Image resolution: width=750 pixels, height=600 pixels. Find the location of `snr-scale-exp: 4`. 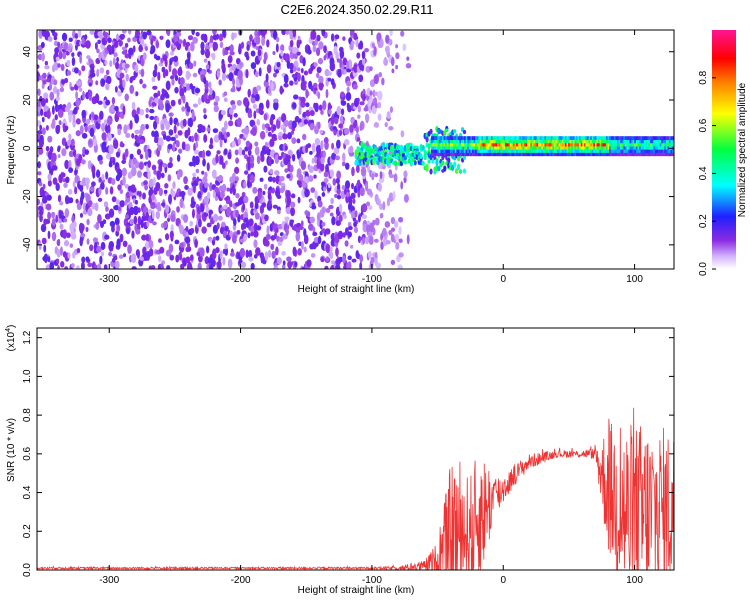

snr-scale-exp: 4 is located at coordinates (8, 330).